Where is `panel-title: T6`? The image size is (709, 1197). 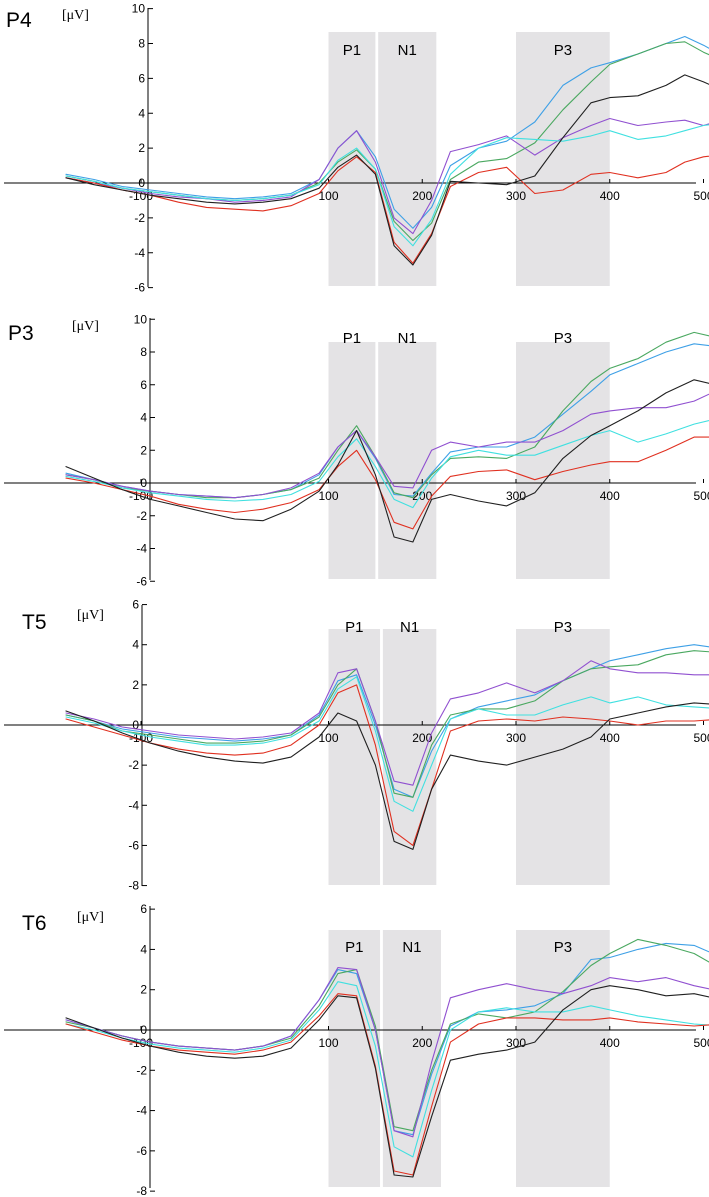 panel-title: T6 is located at coordinates (34, 923).